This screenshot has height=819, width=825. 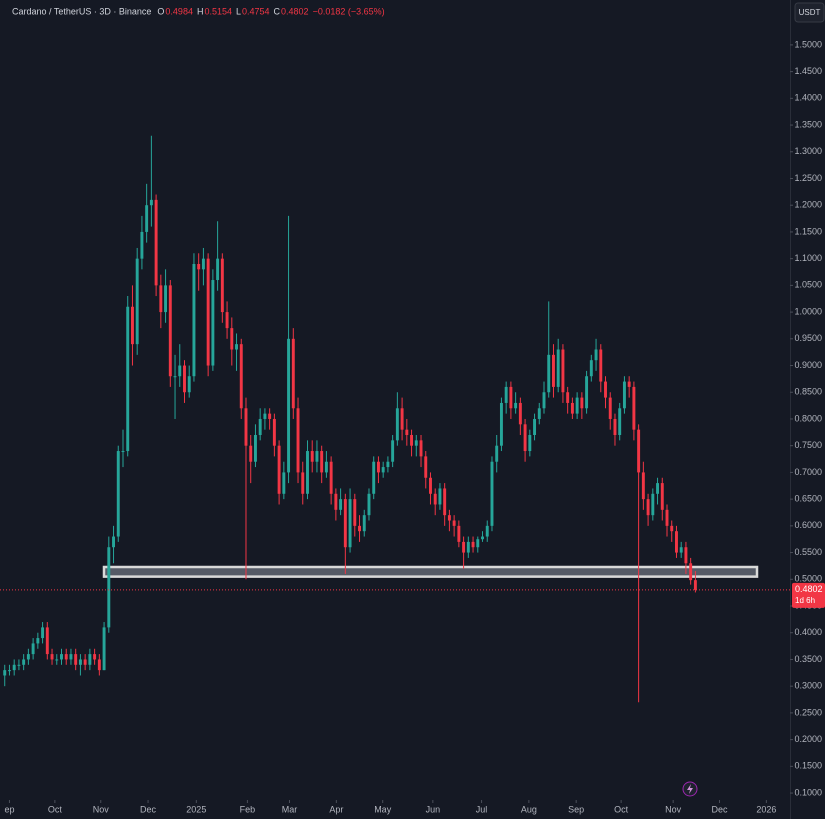 What do you see at coordinates (766, 809) in the screenshot?
I see `x-tick-label: 2026` at bounding box center [766, 809].